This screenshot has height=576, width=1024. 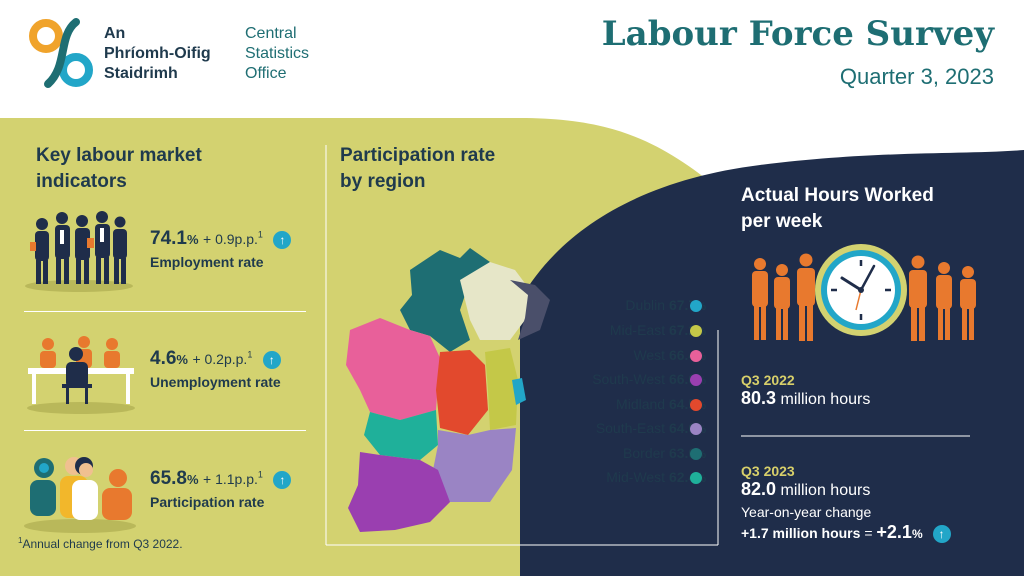 What do you see at coordinates (207, 502) in the screenshot?
I see `participation-rate-label: Participation rate` at bounding box center [207, 502].